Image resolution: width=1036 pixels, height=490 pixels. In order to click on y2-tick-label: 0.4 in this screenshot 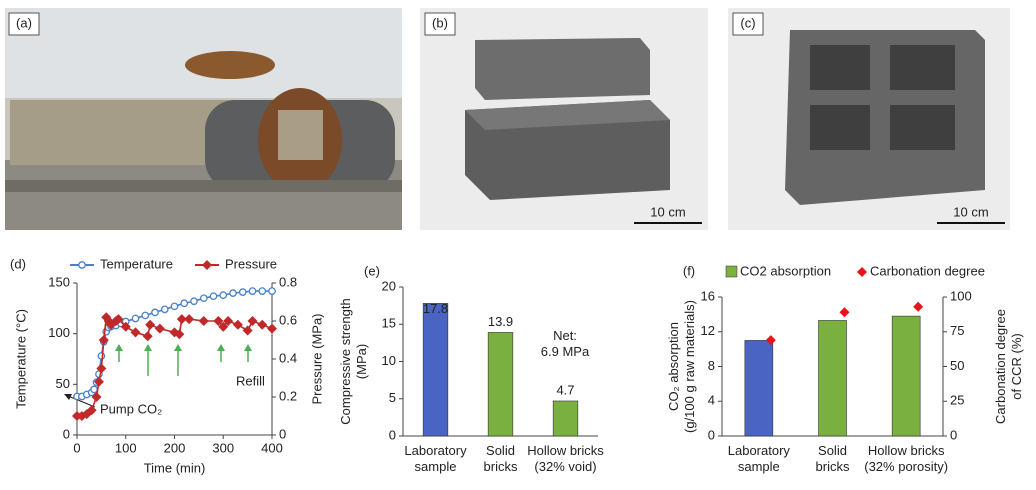, I will do `click(288, 357)`.